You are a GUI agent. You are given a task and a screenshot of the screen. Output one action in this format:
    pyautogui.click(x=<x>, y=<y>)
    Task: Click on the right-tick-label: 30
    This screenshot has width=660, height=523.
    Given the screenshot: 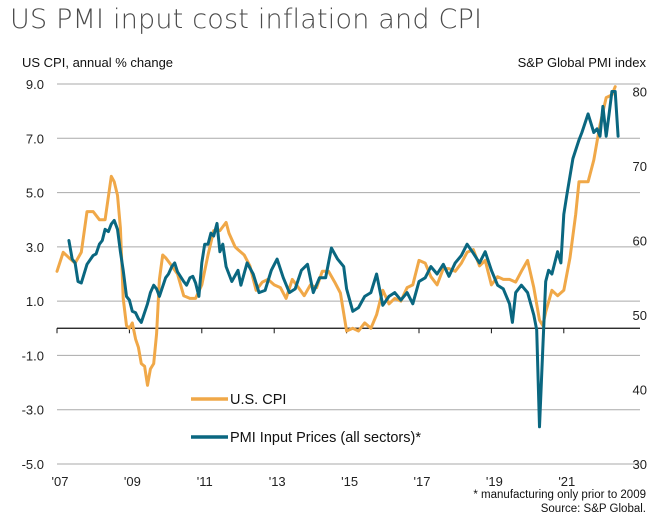 What is the action you would take?
    pyautogui.click(x=640, y=464)
    